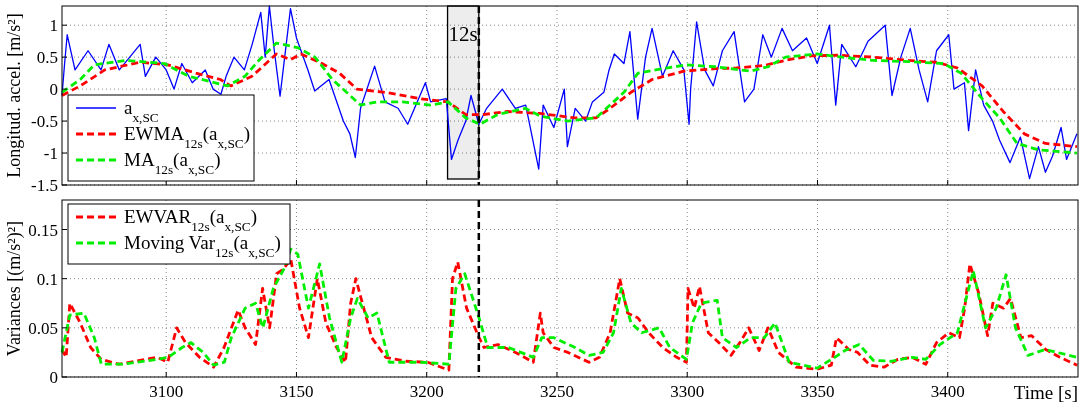  What do you see at coordinates (1045, 392) in the screenshot?
I see `x-axis-title: Time [s]` at bounding box center [1045, 392].